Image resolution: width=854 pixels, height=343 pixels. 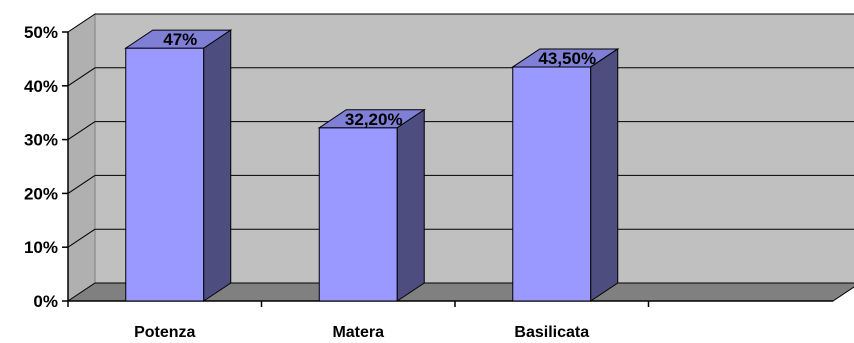 What do you see at coordinates (41, 140) in the screenshot?
I see `y-tick-label: 30%` at bounding box center [41, 140].